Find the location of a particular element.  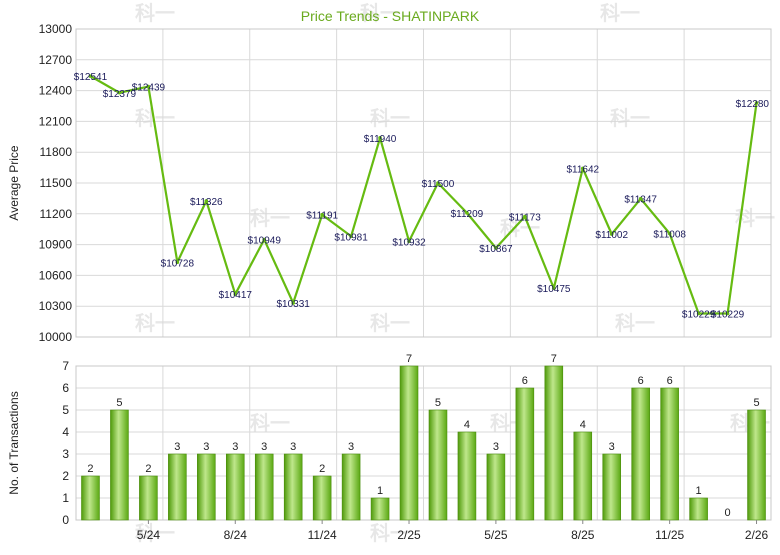

price-data-label: $12541 is located at coordinates (91, 77).